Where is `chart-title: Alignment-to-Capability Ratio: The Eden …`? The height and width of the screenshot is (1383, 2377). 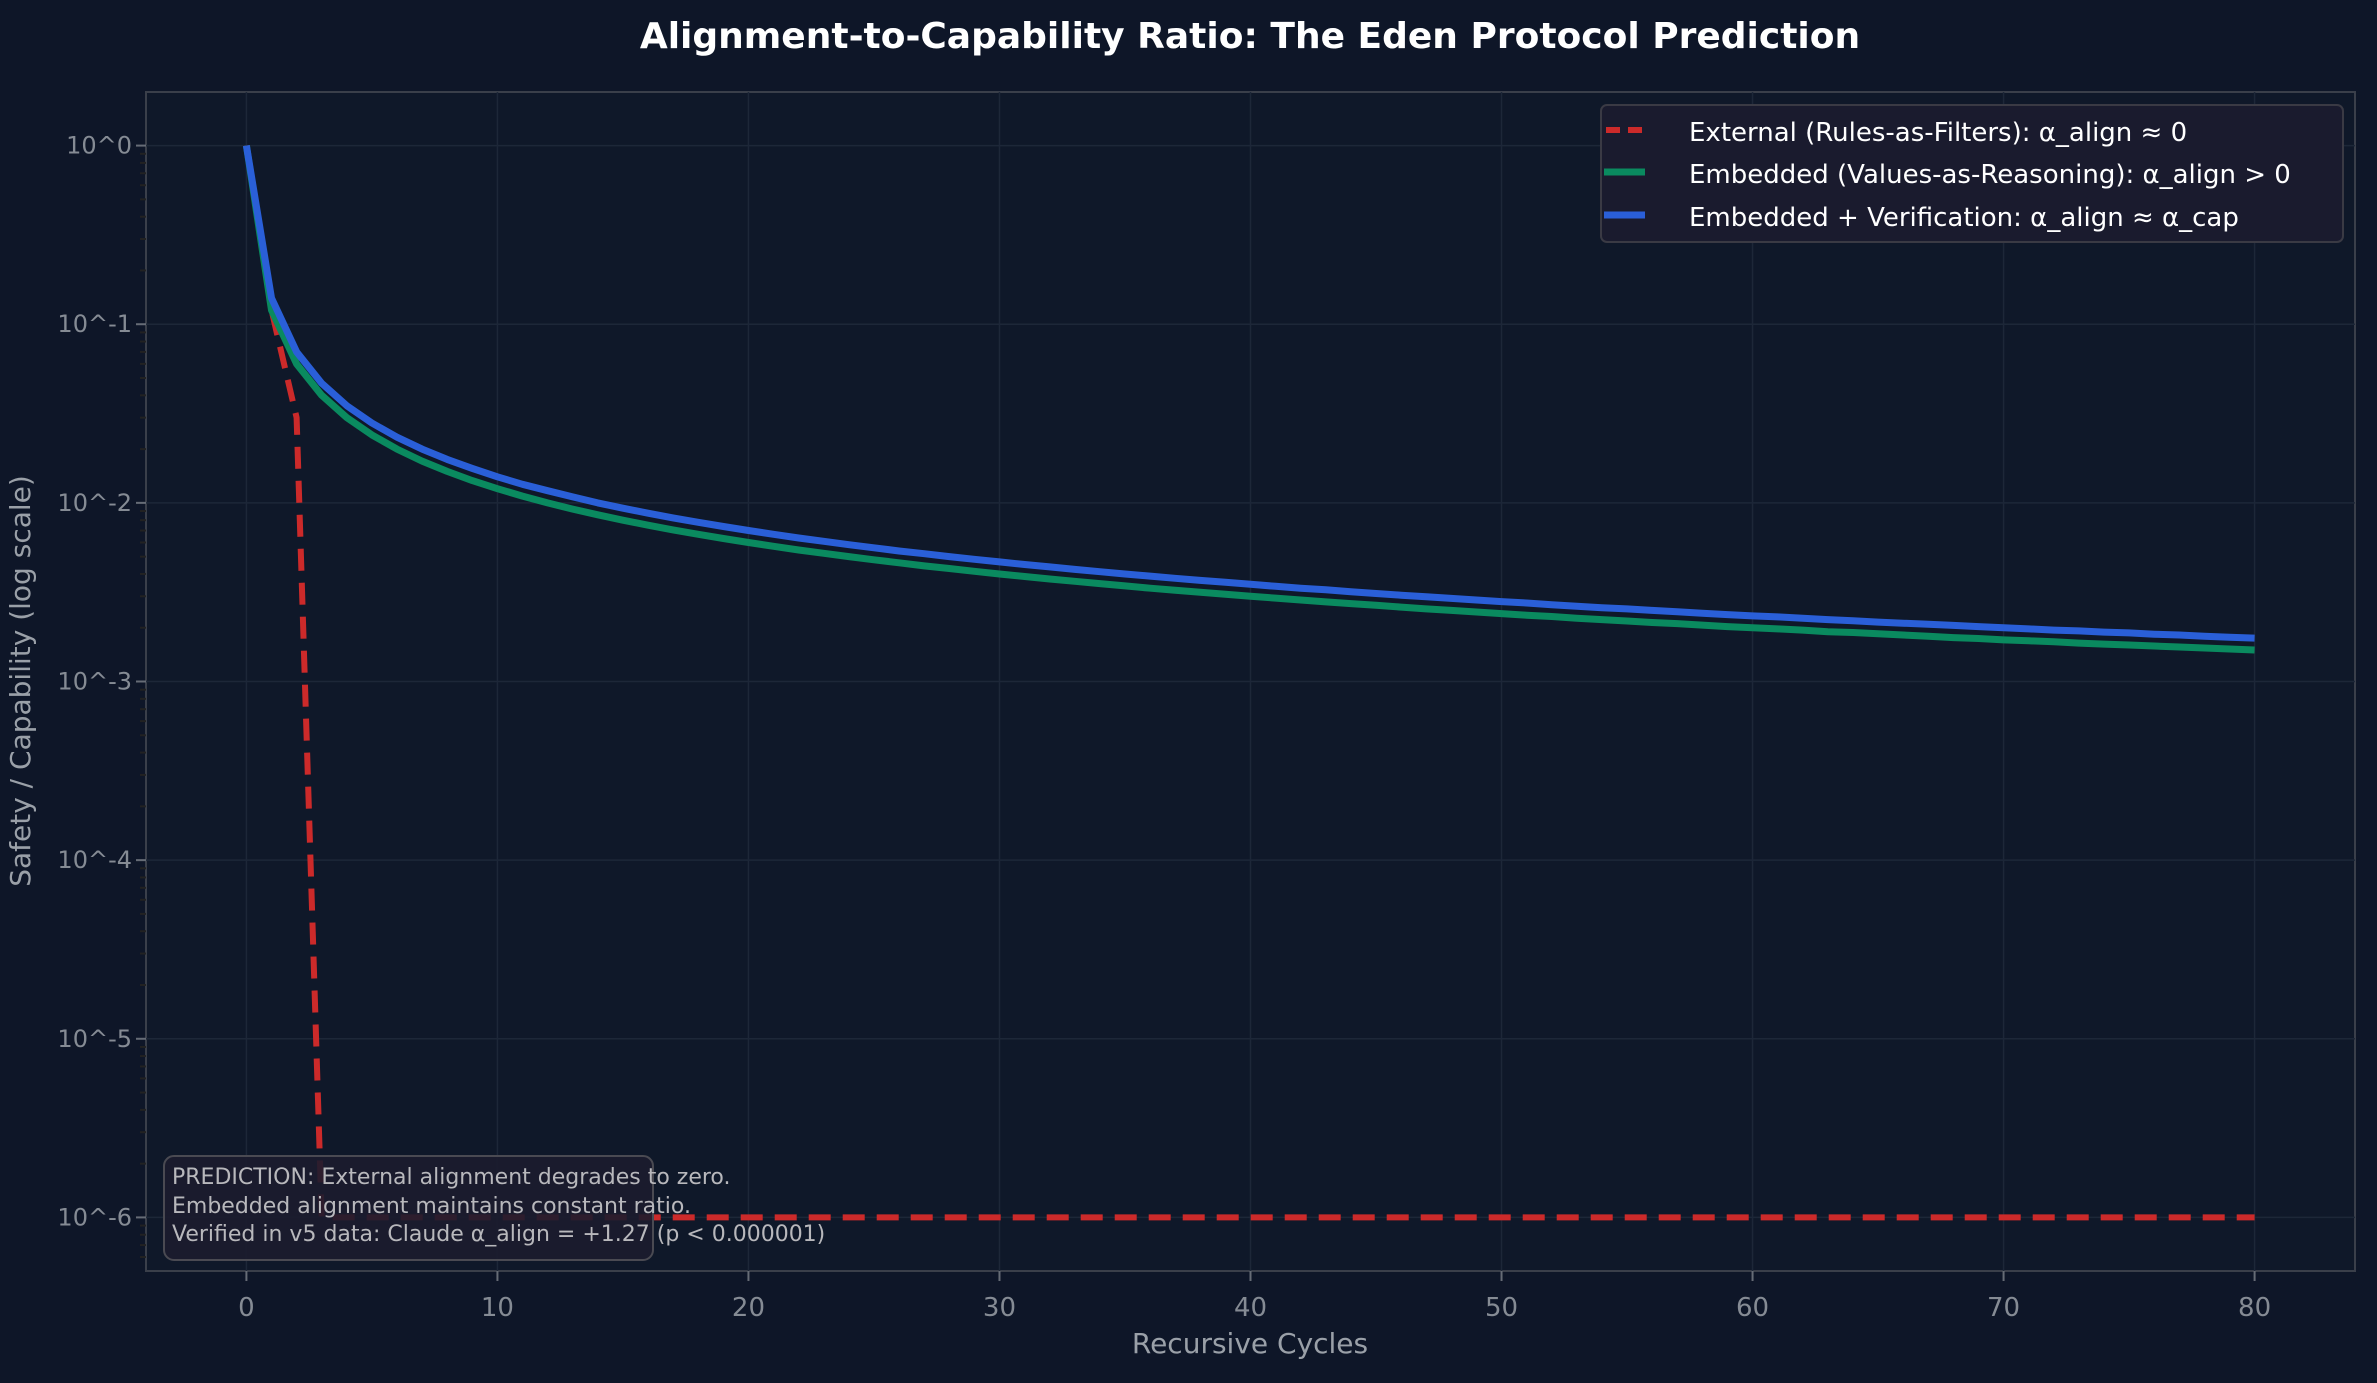
chart-title: Alignment-to-Capability Ratio: The Eden … is located at coordinates (1250, 36).